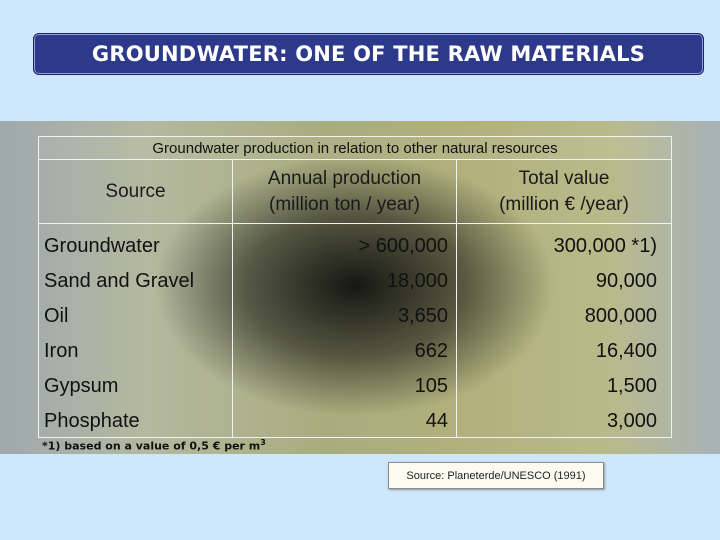 This screenshot has height=540, width=720. Describe the element at coordinates (56, 316) in the screenshot. I see `cell-source: Oil` at that location.